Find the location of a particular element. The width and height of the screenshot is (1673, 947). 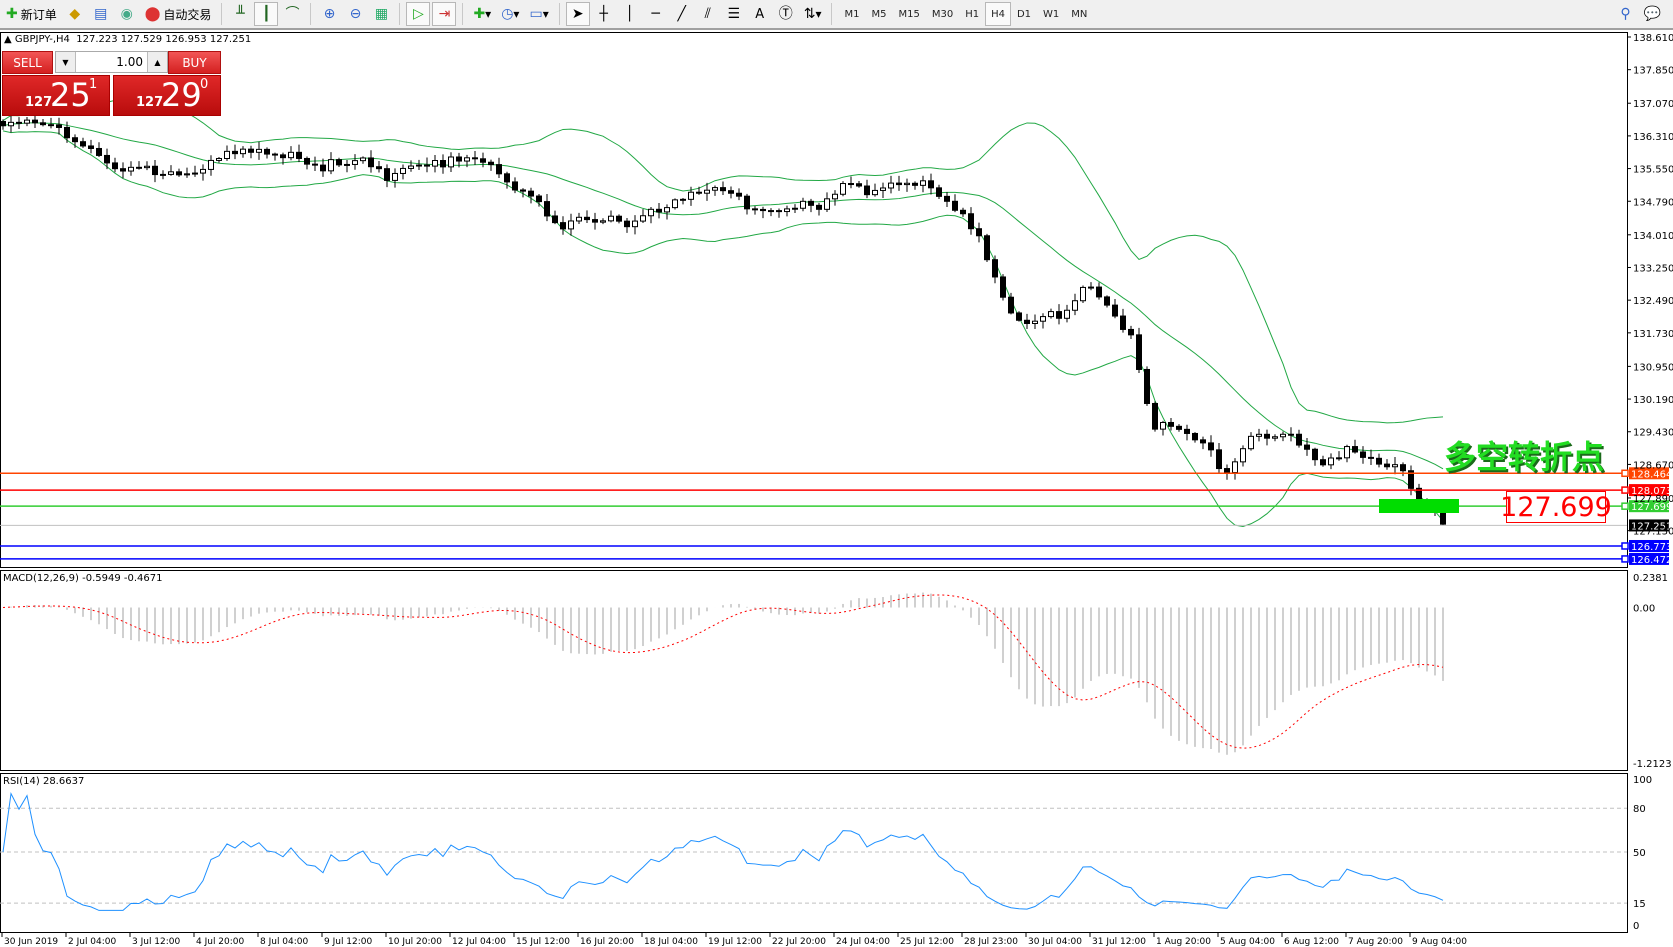

crosshair-button: ┼ is located at coordinates (604, 14).